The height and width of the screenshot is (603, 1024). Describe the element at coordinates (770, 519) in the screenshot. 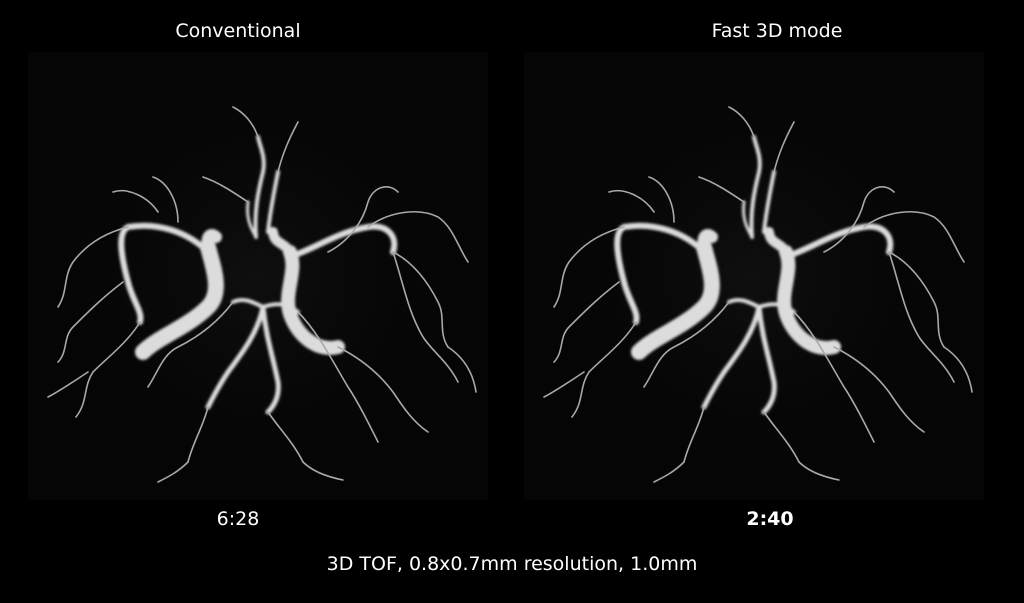

I see `scan-time-fast-3d: 2:40` at that location.